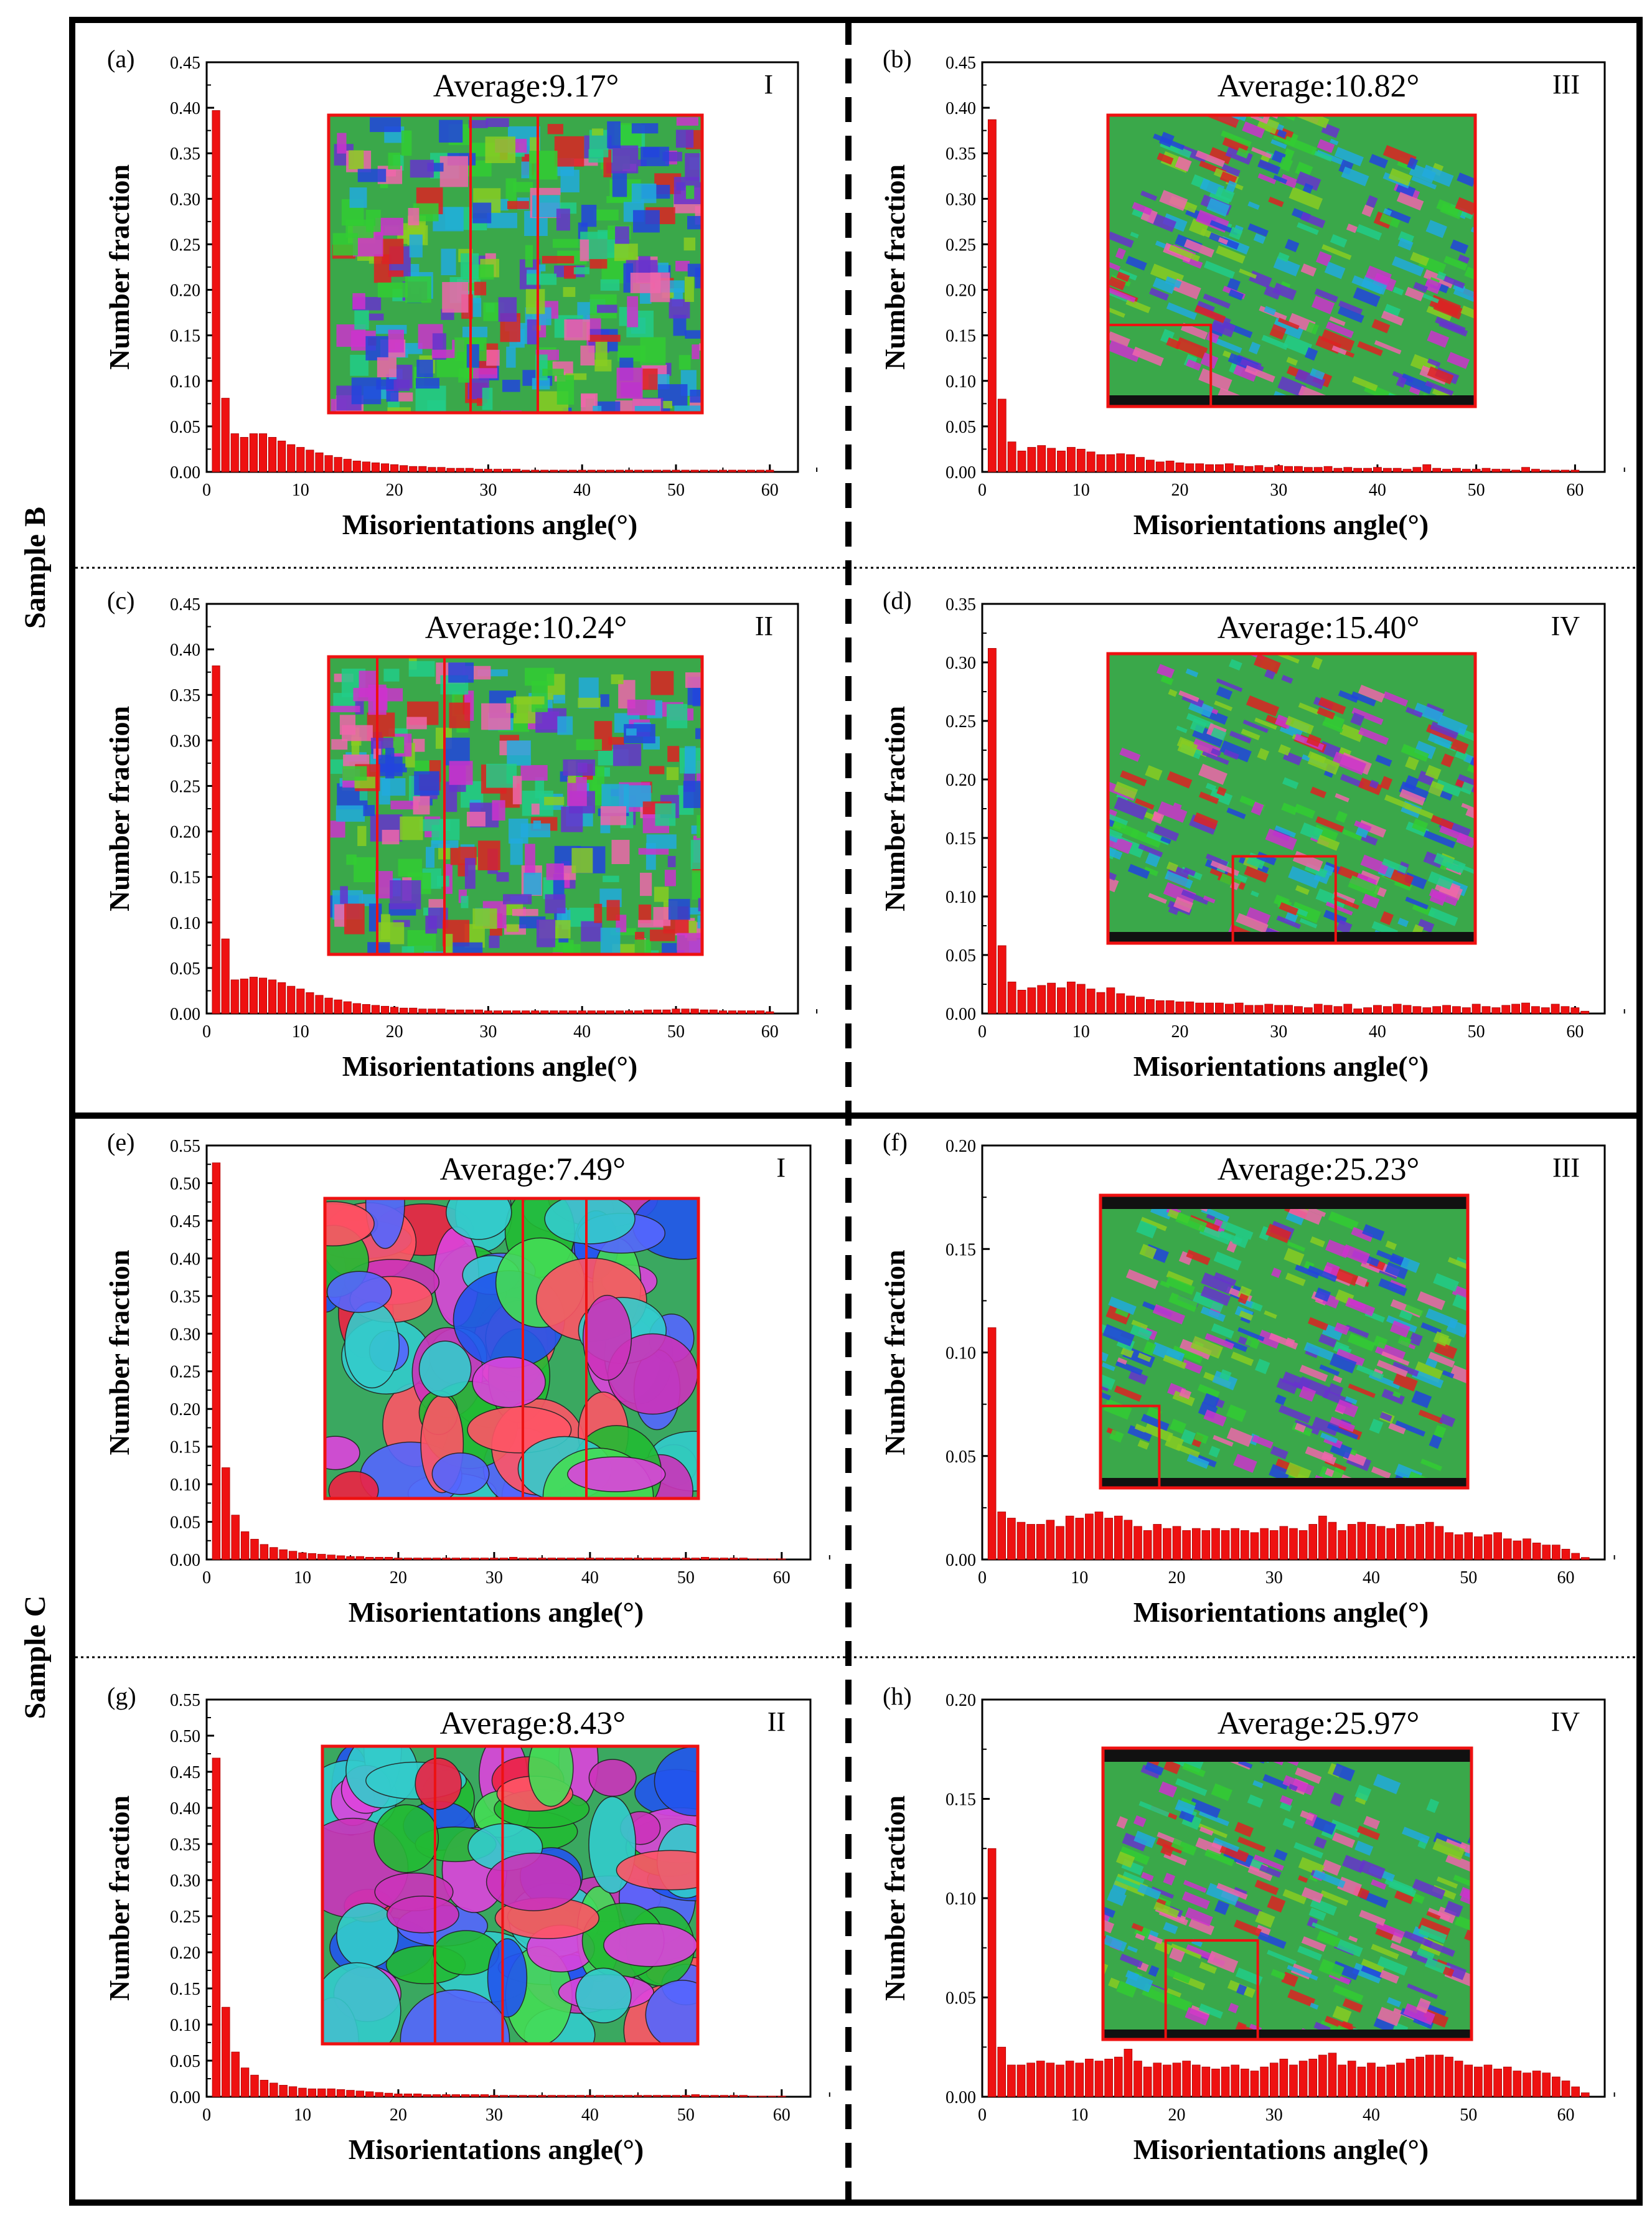  What do you see at coordinates (185, 245) in the screenshot?
I see `y-tick-label: 0.25` at bounding box center [185, 245].